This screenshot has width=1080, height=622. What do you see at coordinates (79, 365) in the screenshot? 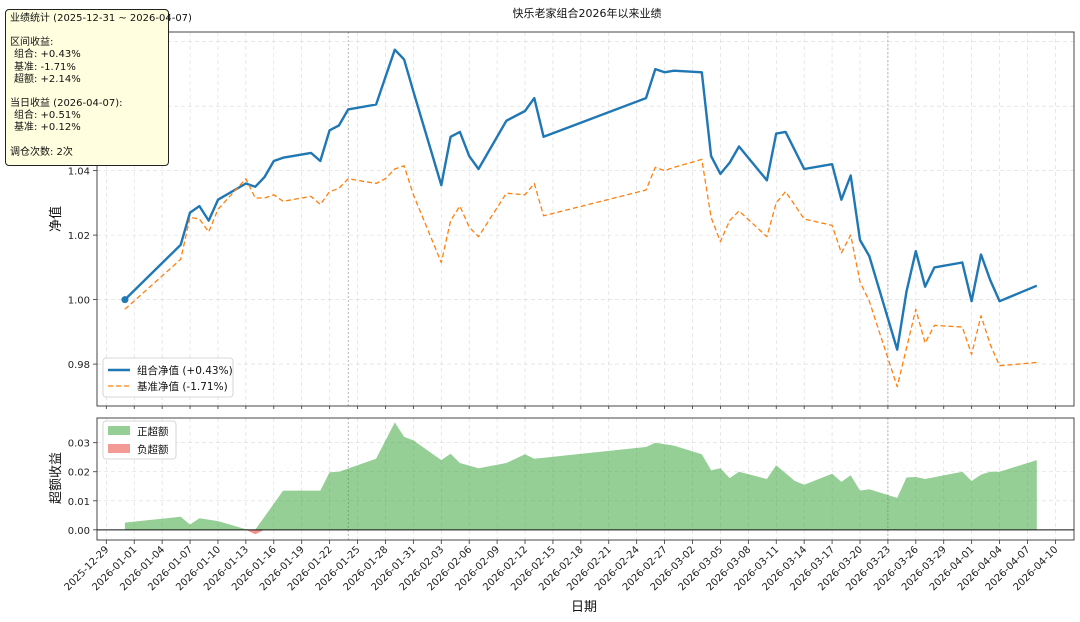
I see `top-y-tick-label: 0.98` at bounding box center [79, 365].